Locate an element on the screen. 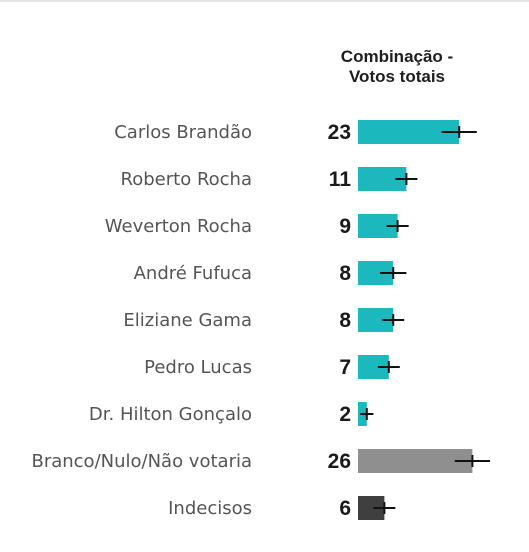 Image resolution: width=529 pixels, height=552 pixels. bar-row: Dr. Hilton Gonçalo 2 is located at coordinates (231, 414).